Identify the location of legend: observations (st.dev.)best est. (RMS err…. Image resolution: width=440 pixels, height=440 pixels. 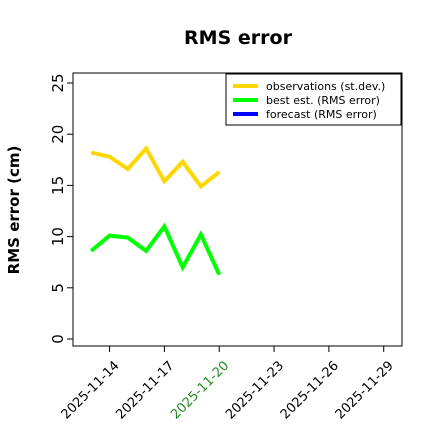
(313, 99).